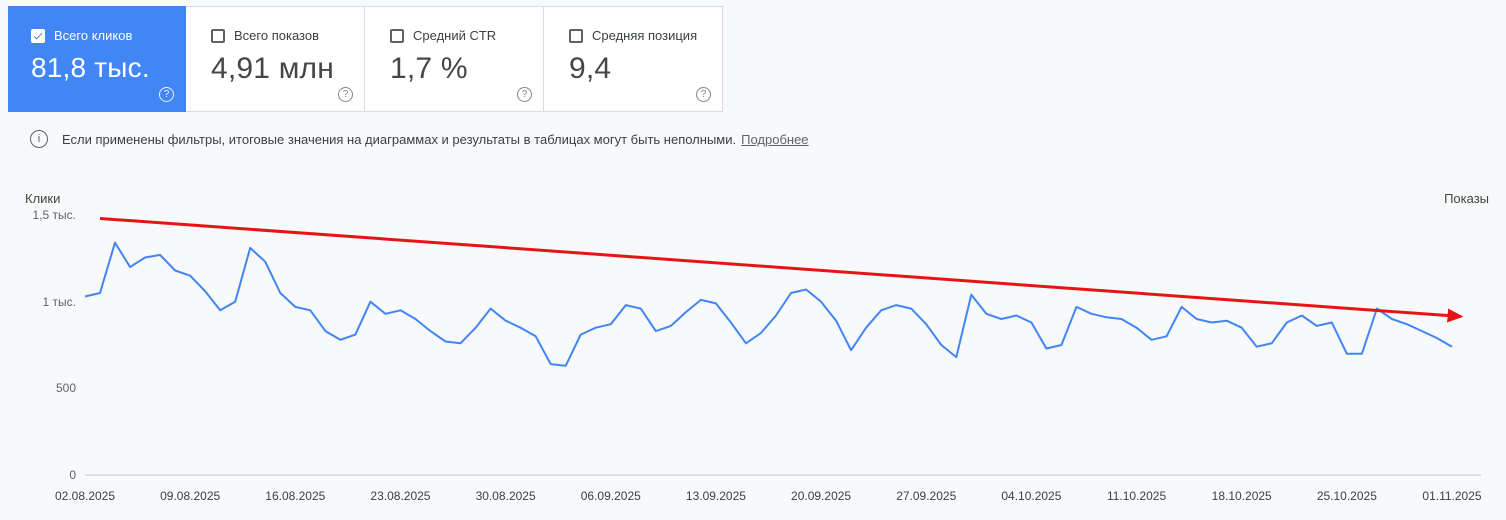 Image resolution: width=1506 pixels, height=520 pixels. I want to click on metric-card-header: Средний CTR, so click(459, 35).